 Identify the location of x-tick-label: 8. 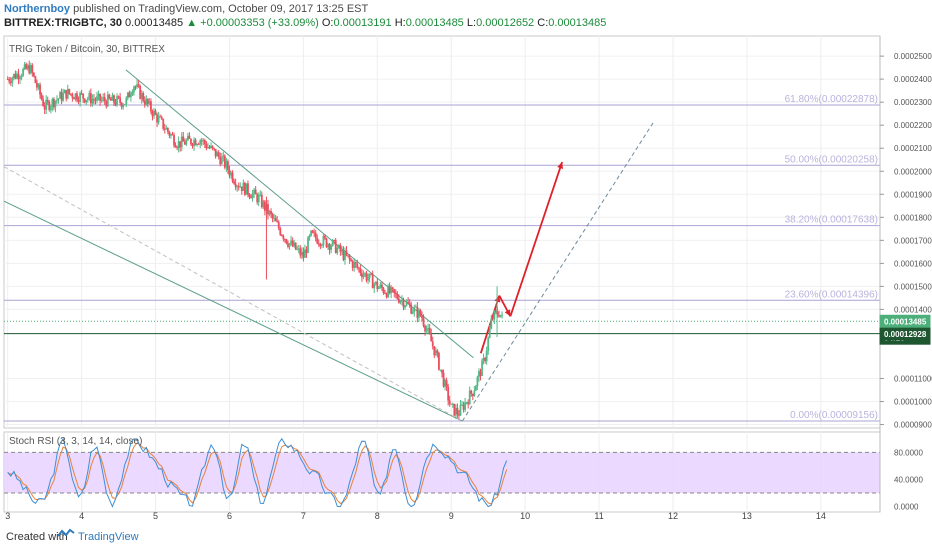
(377, 515).